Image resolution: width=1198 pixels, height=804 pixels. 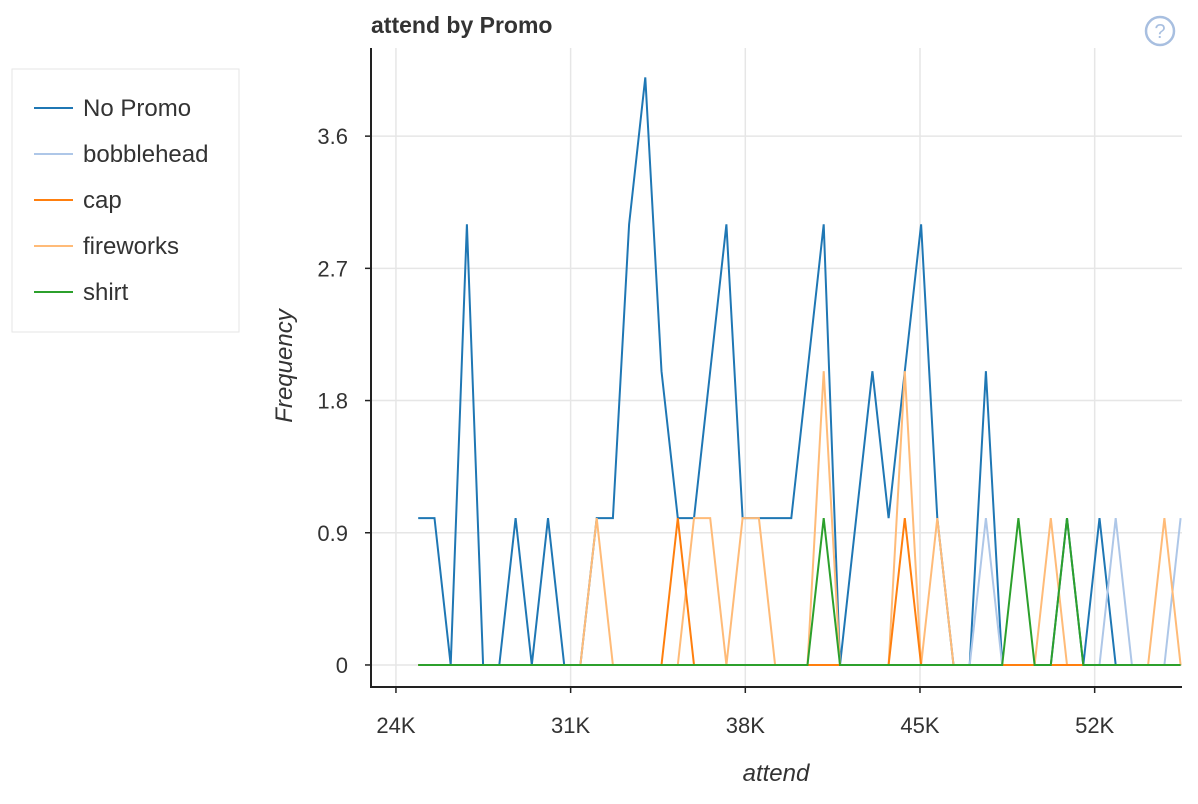 I want to click on legend-label: bobblehead, so click(x=145, y=154).